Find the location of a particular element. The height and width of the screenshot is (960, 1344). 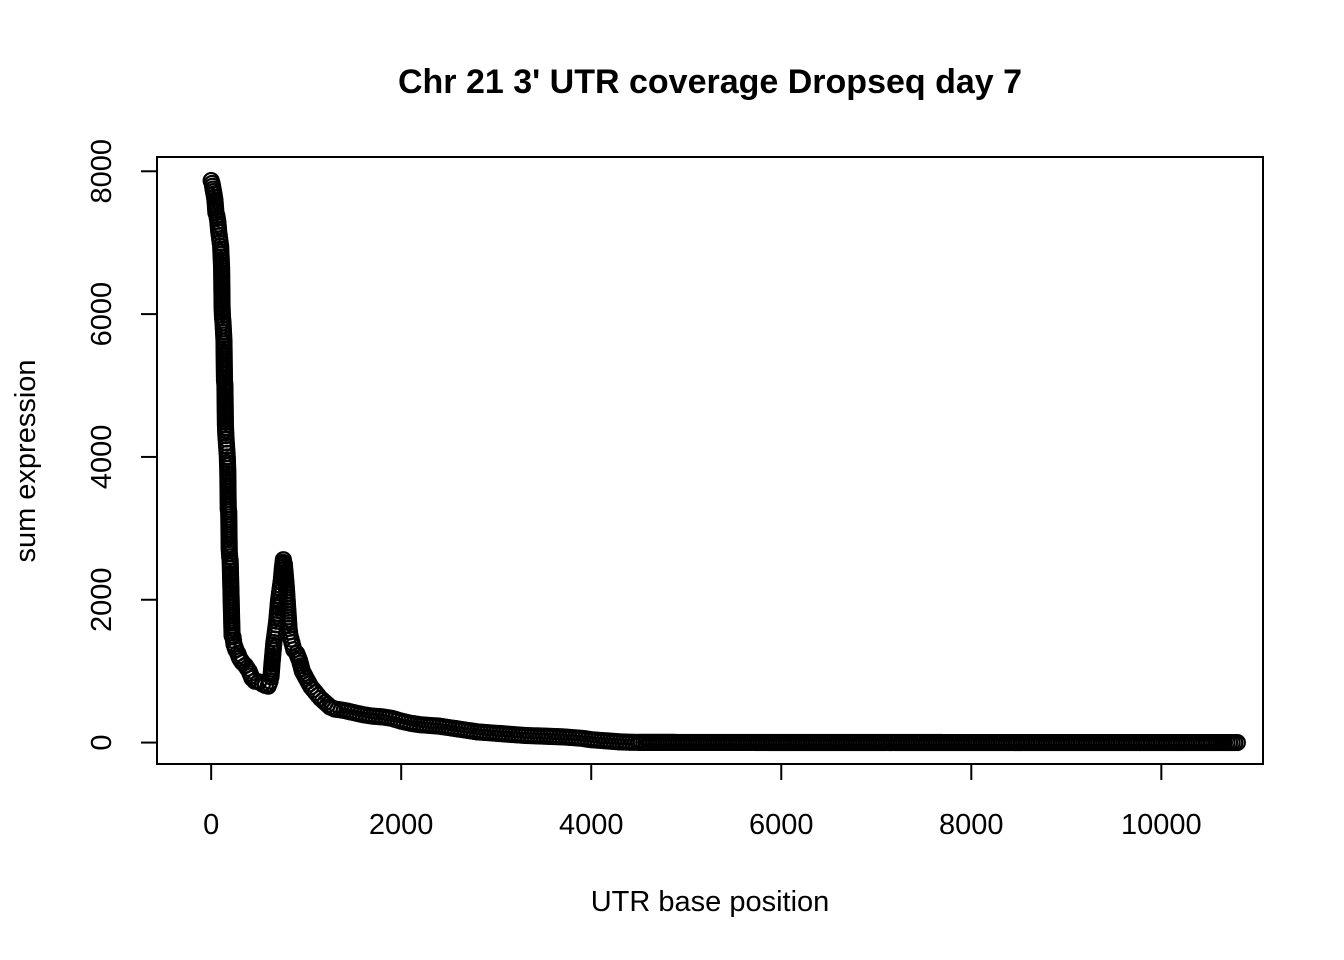

chart-title: Chr 21 3' UTR coverage Dropseq day 7 is located at coordinates (710, 82).